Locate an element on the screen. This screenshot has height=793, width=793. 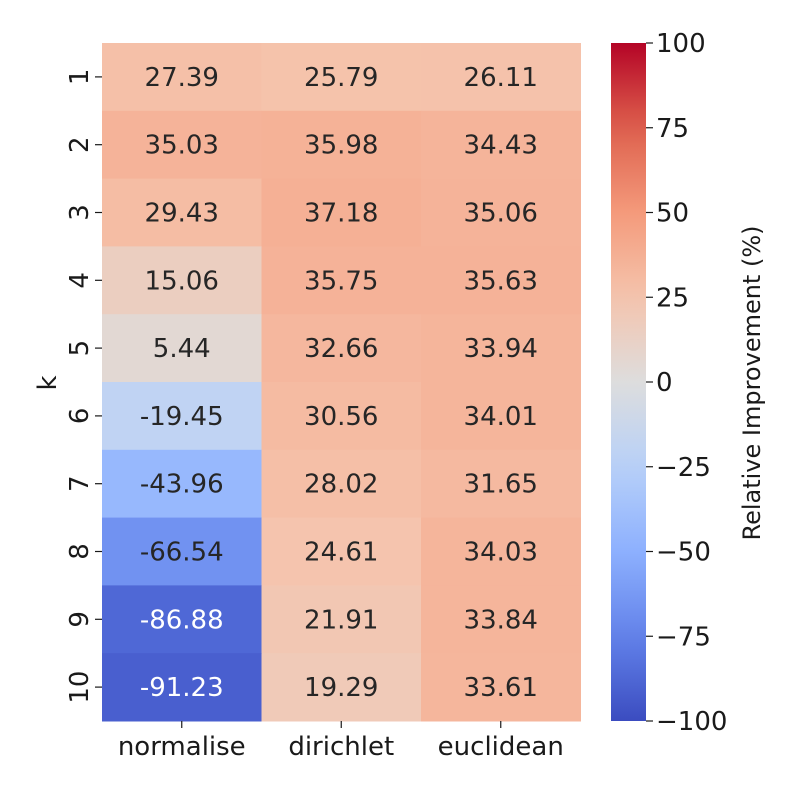
cell-value-label: 32.66 is located at coordinates (341, 349).